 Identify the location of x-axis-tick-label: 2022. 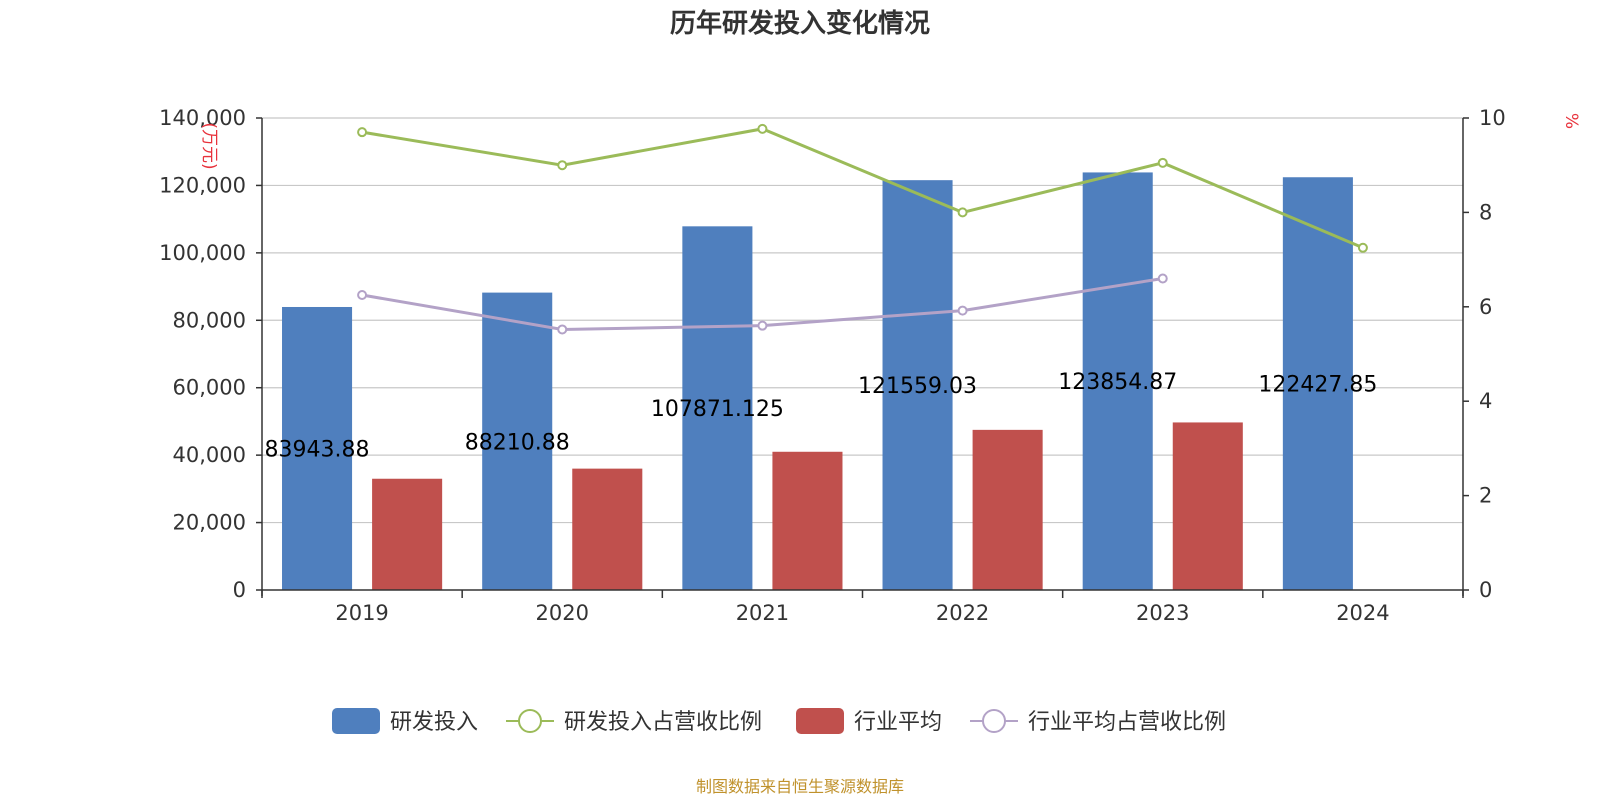
(962, 613).